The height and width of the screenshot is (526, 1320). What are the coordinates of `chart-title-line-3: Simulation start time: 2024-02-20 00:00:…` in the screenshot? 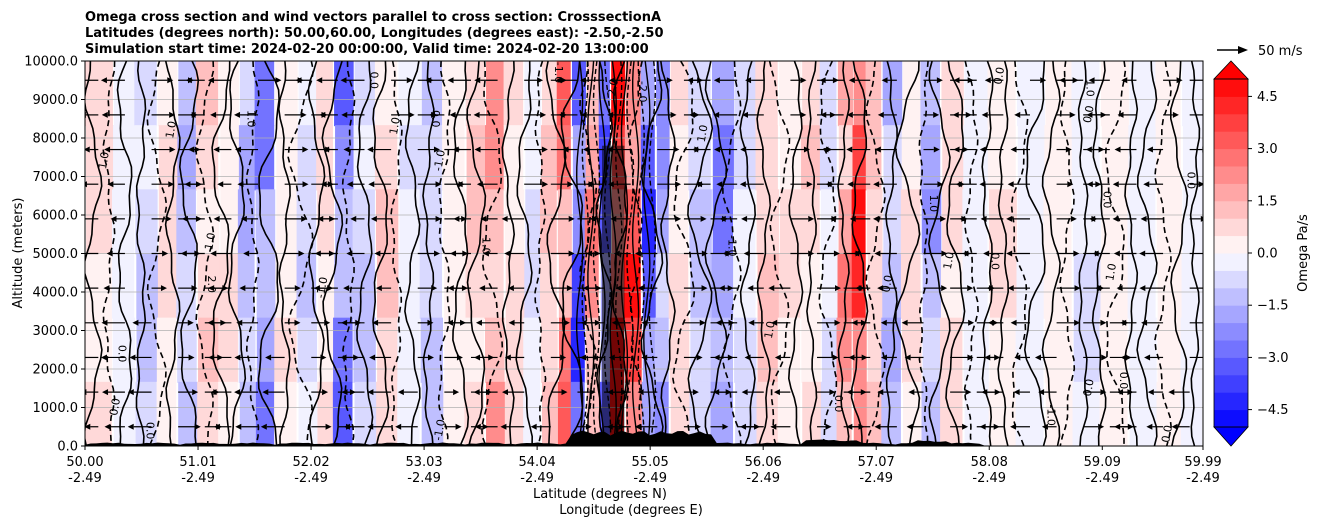 It's located at (367, 49).